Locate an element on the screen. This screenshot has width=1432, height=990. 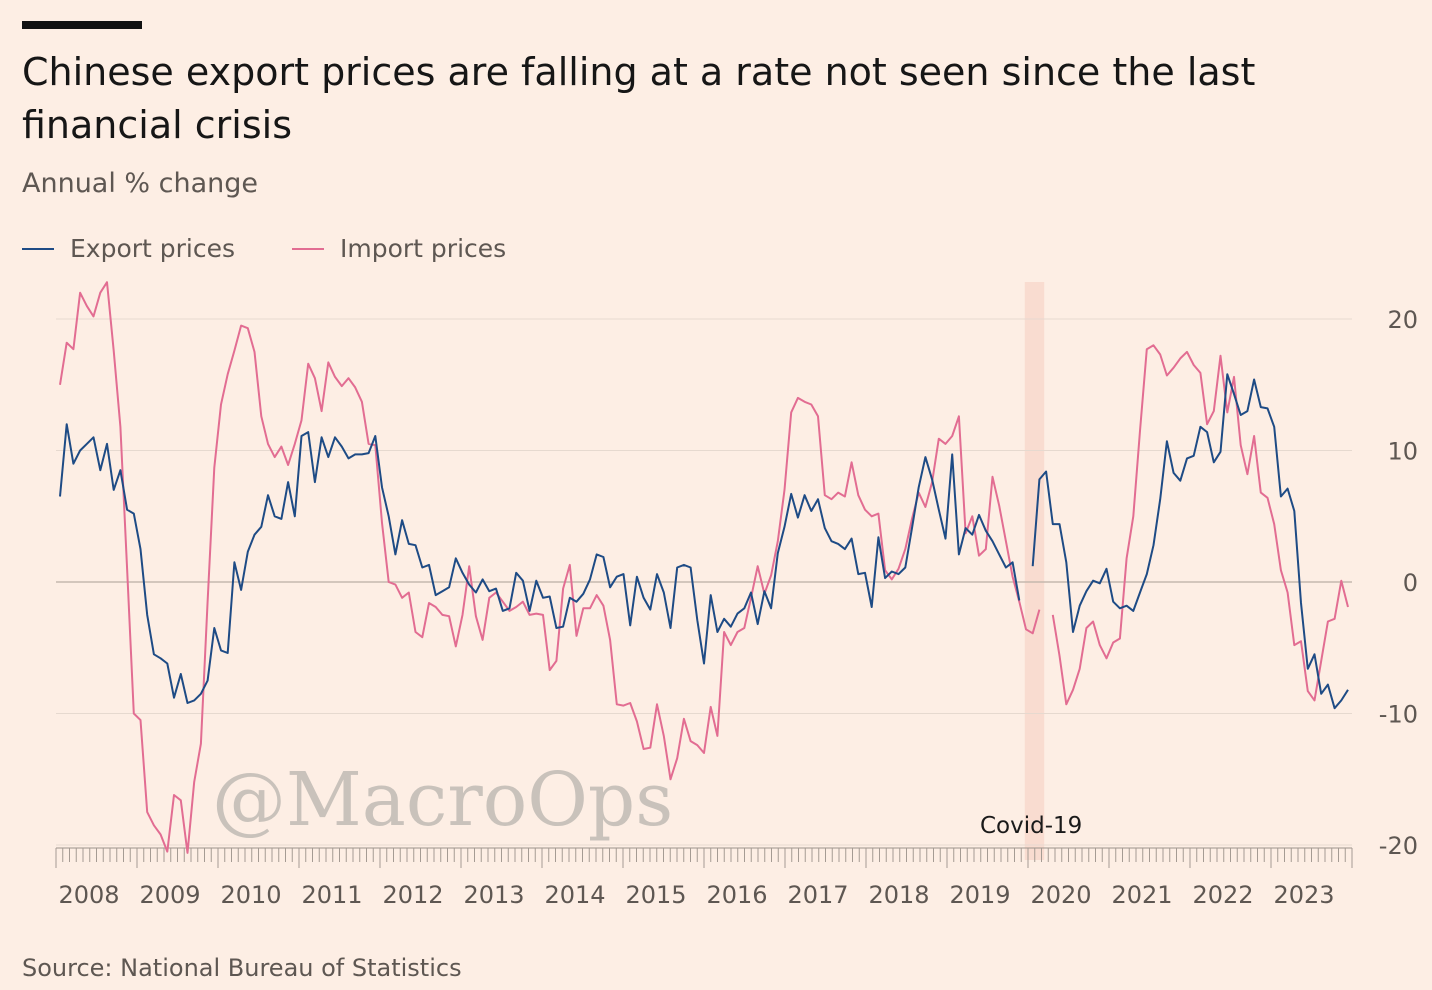
x-tick-label: 2012 is located at coordinates (412, 895).